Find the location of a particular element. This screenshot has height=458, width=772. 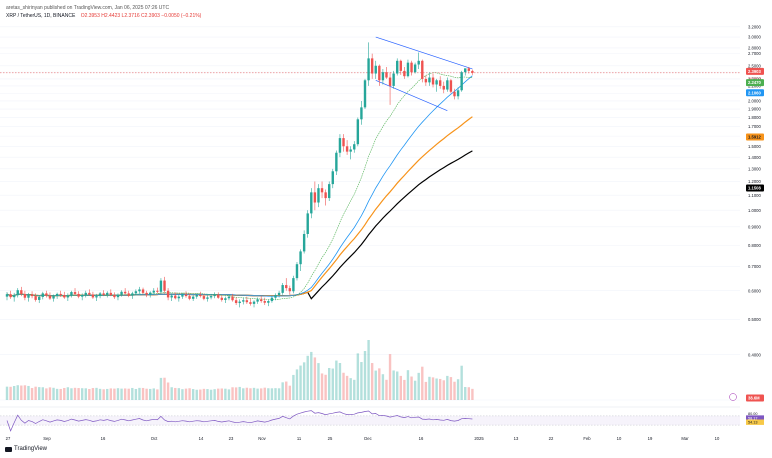

rsi-badge: 58.17 is located at coordinates (753, 419).